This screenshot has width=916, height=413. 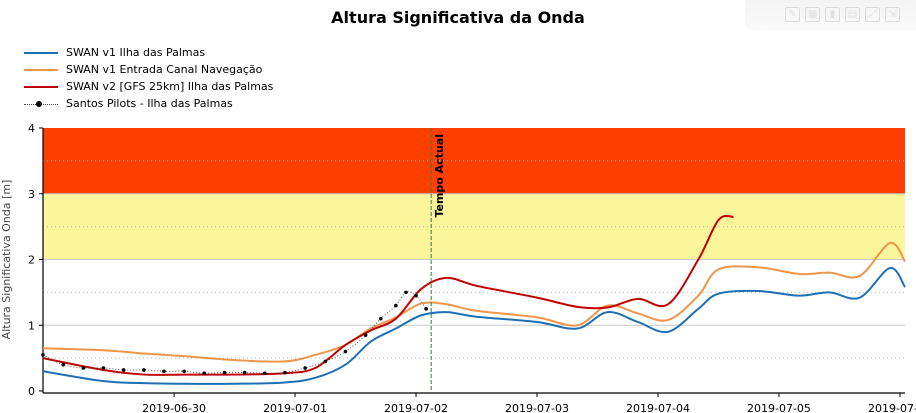 What do you see at coordinates (31, 128) in the screenshot?
I see `y-tick-label: 4` at bounding box center [31, 128].